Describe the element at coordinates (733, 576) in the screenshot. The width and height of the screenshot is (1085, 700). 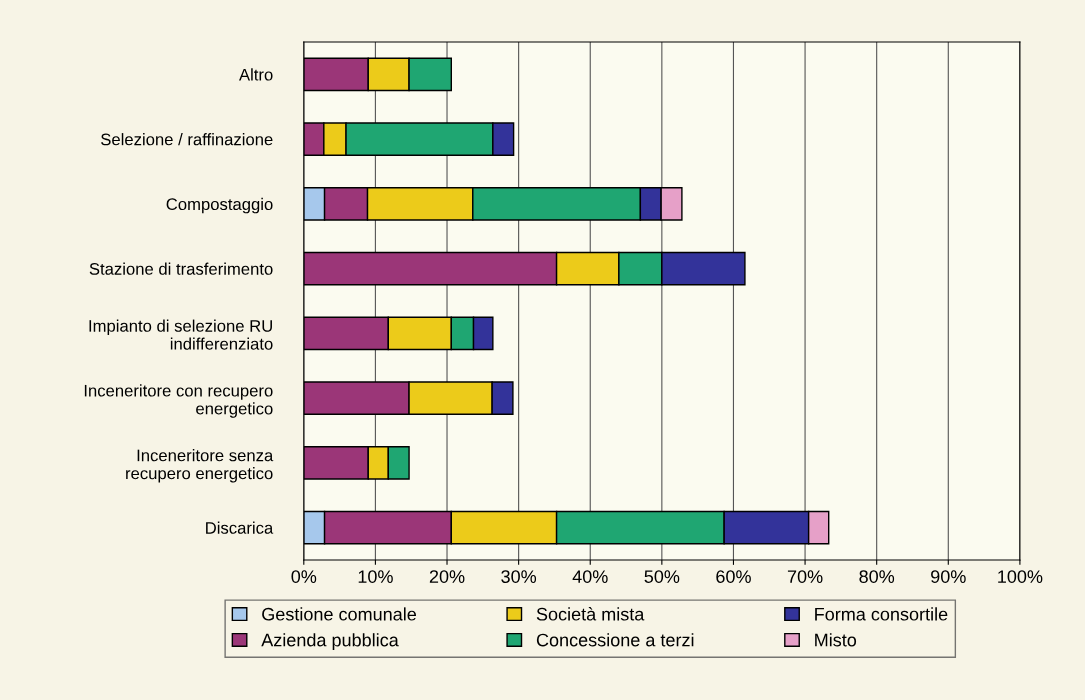
I see `x-tick-label: 60%` at that location.